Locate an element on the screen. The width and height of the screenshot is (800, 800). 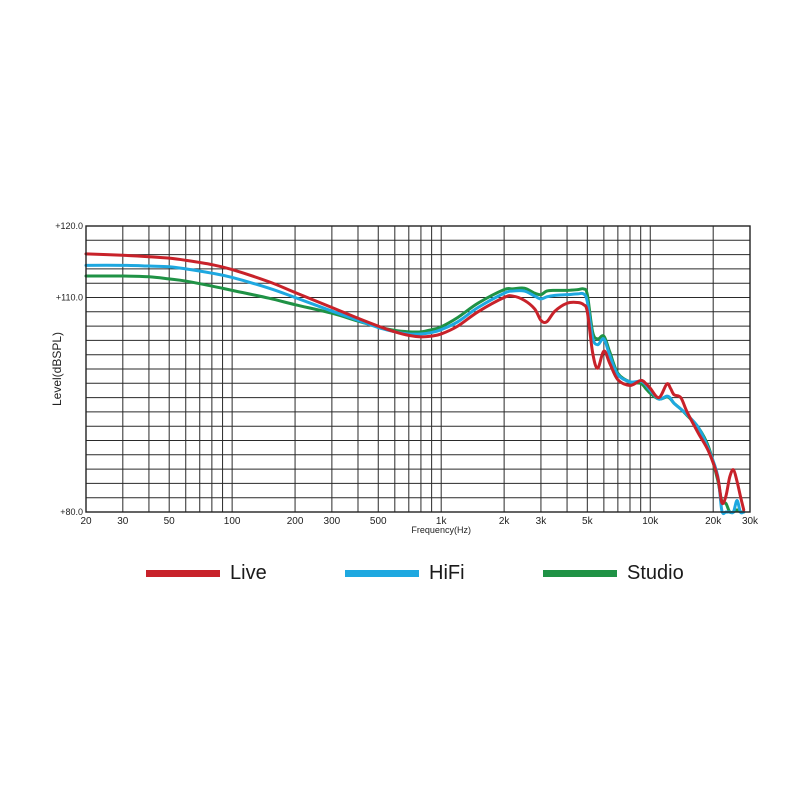
legend-swatch-hifi is located at coordinates (382, 573).